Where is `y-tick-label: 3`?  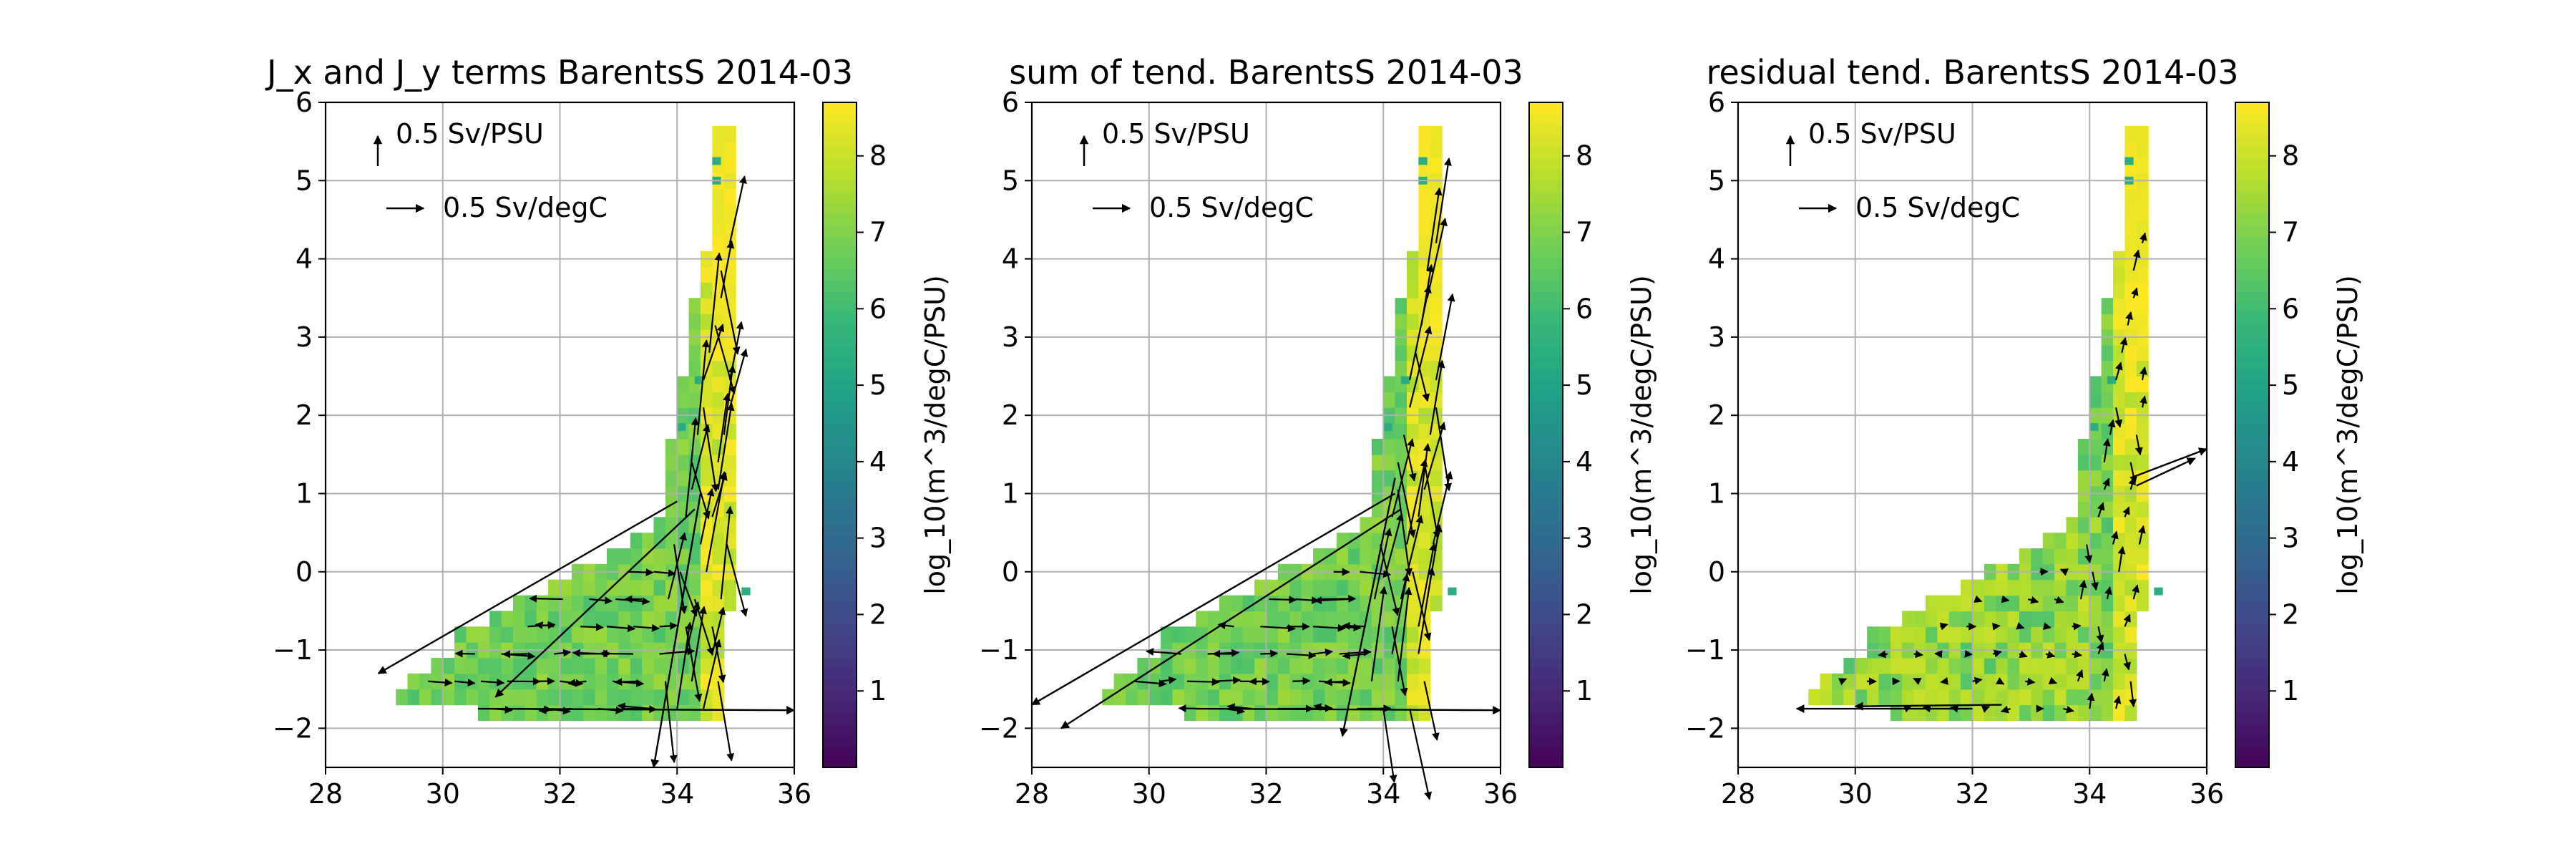 y-tick-label: 3 is located at coordinates (304, 337).